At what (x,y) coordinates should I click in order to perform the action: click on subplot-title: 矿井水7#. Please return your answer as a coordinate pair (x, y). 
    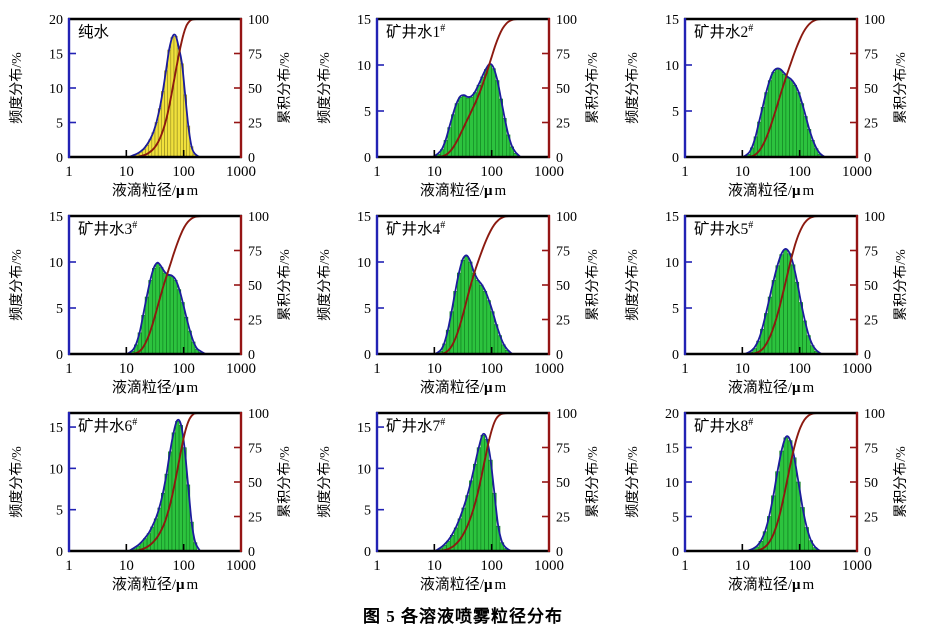
    Looking at the image, I should click on (415, 426).